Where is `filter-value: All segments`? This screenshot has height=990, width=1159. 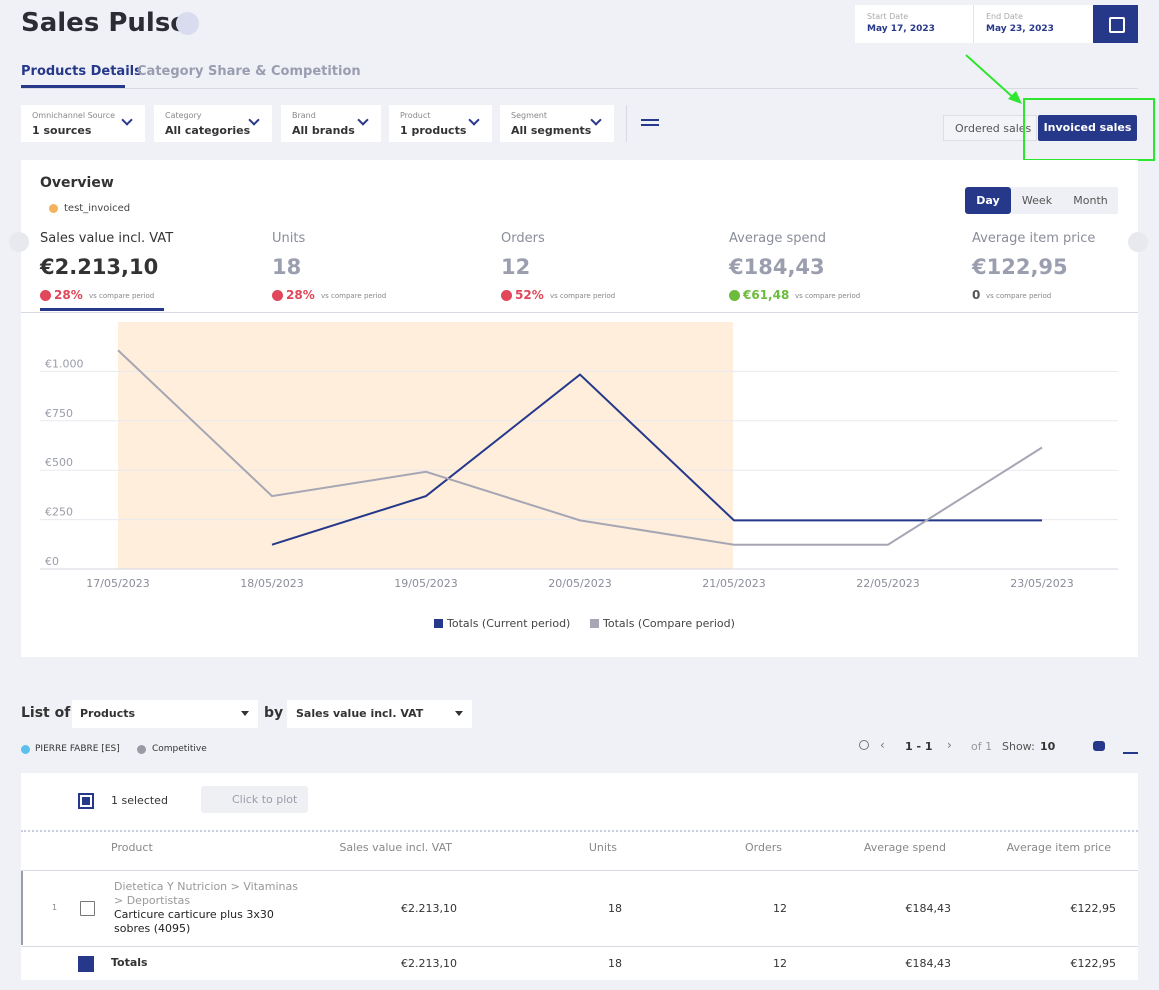 filter-value: All segments is located at coordinates (551, 130).